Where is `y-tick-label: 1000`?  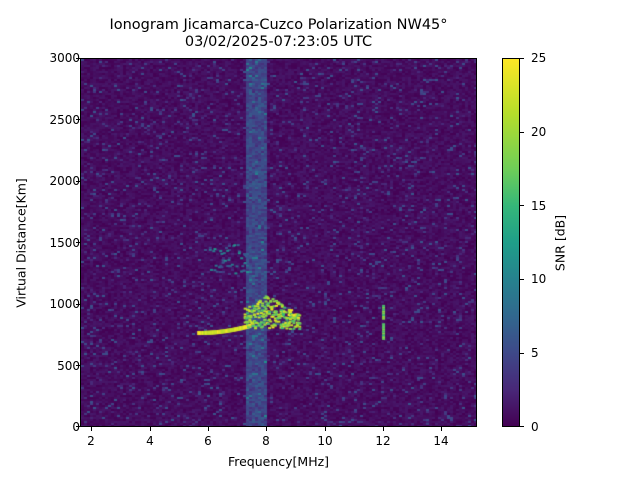
y-tick-label: 1000 is located at coordinates (64, 304).